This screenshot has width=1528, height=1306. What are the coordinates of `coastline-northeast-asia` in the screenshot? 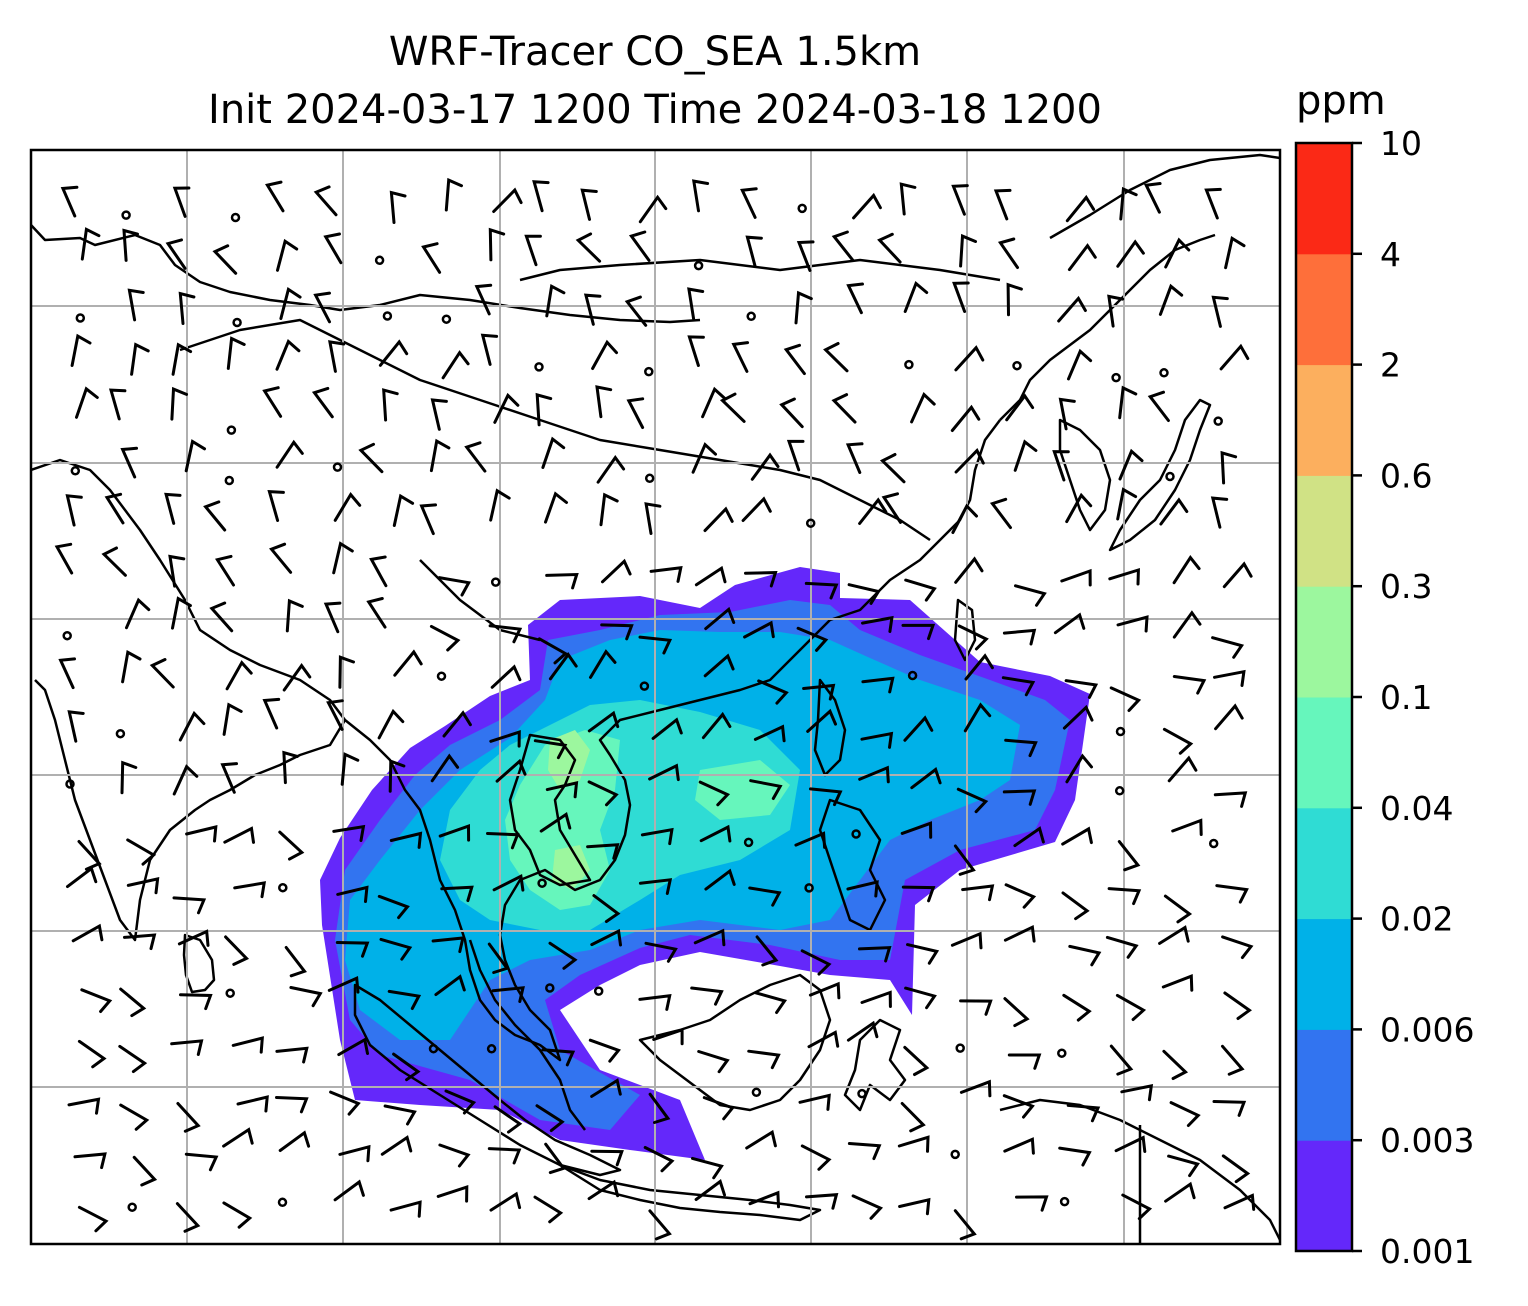 It's located at (1164, 196).